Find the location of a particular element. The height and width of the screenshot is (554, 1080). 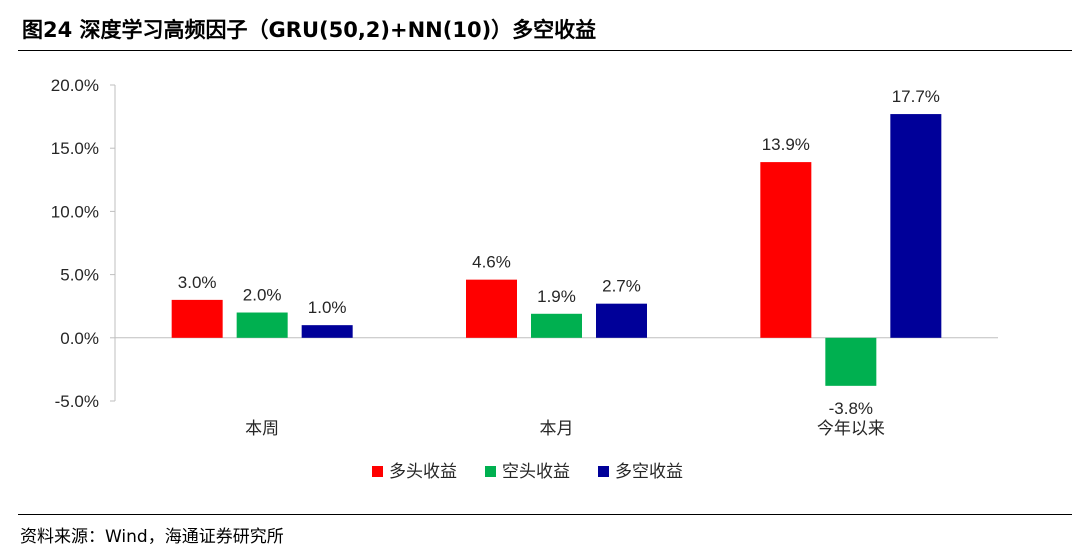

bar-value-label: 4.6% is located at coordinates (491, 262).